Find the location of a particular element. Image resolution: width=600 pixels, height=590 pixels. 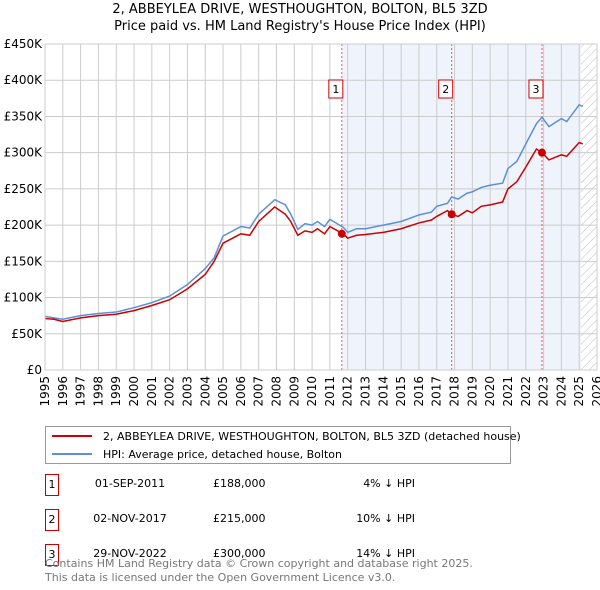

x-tick-label: 2006 is located at coordinates (241, 391).